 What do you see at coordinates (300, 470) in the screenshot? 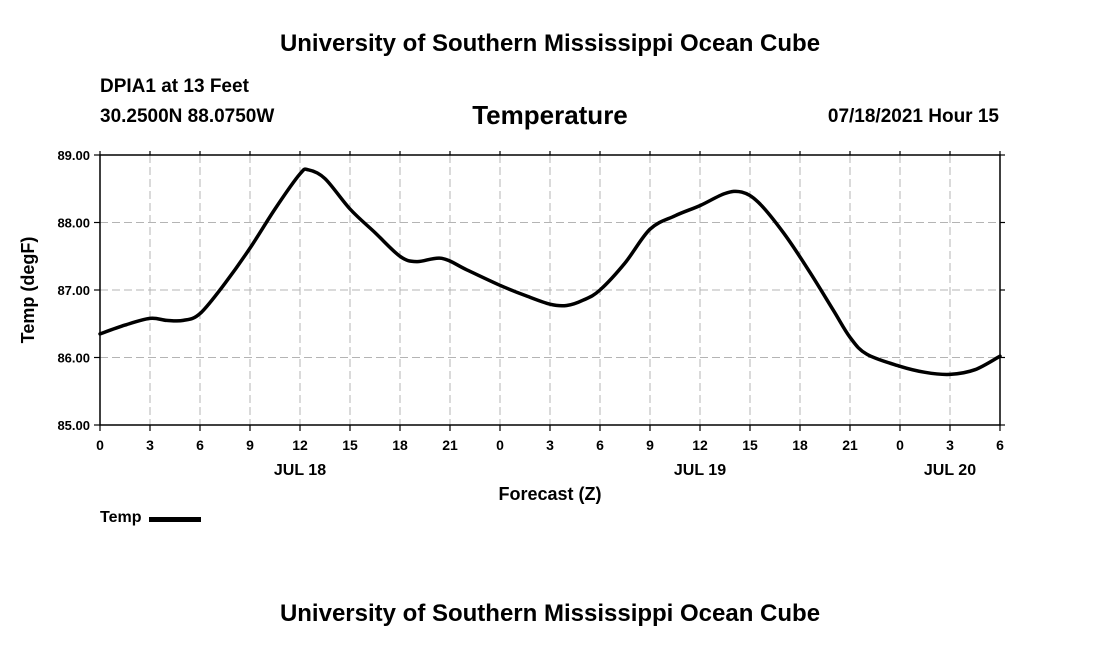
I see `date-label: JUL 18` at bounding box center [300, 470].